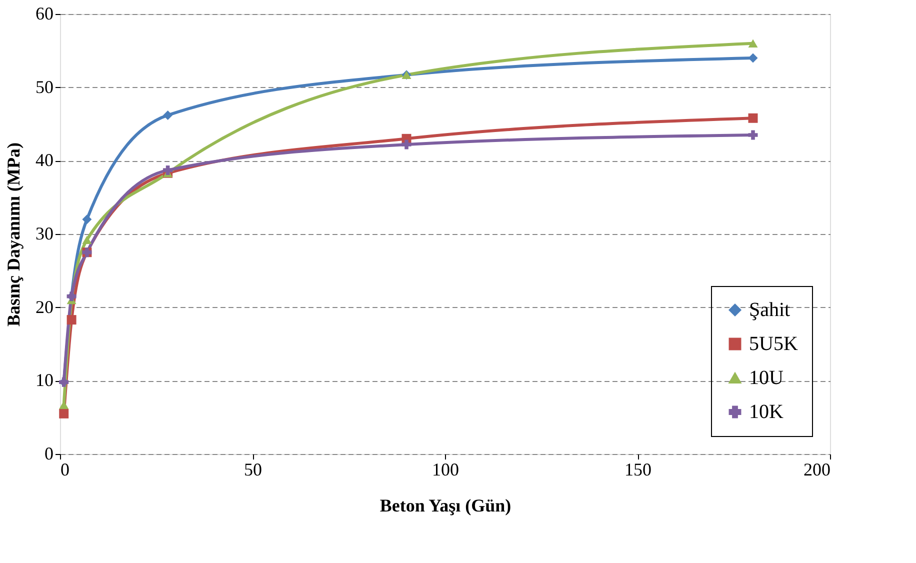 The height and width of the screenshot is (563, 916). I want to click on y-tick-label: 20, so click(45, 306).